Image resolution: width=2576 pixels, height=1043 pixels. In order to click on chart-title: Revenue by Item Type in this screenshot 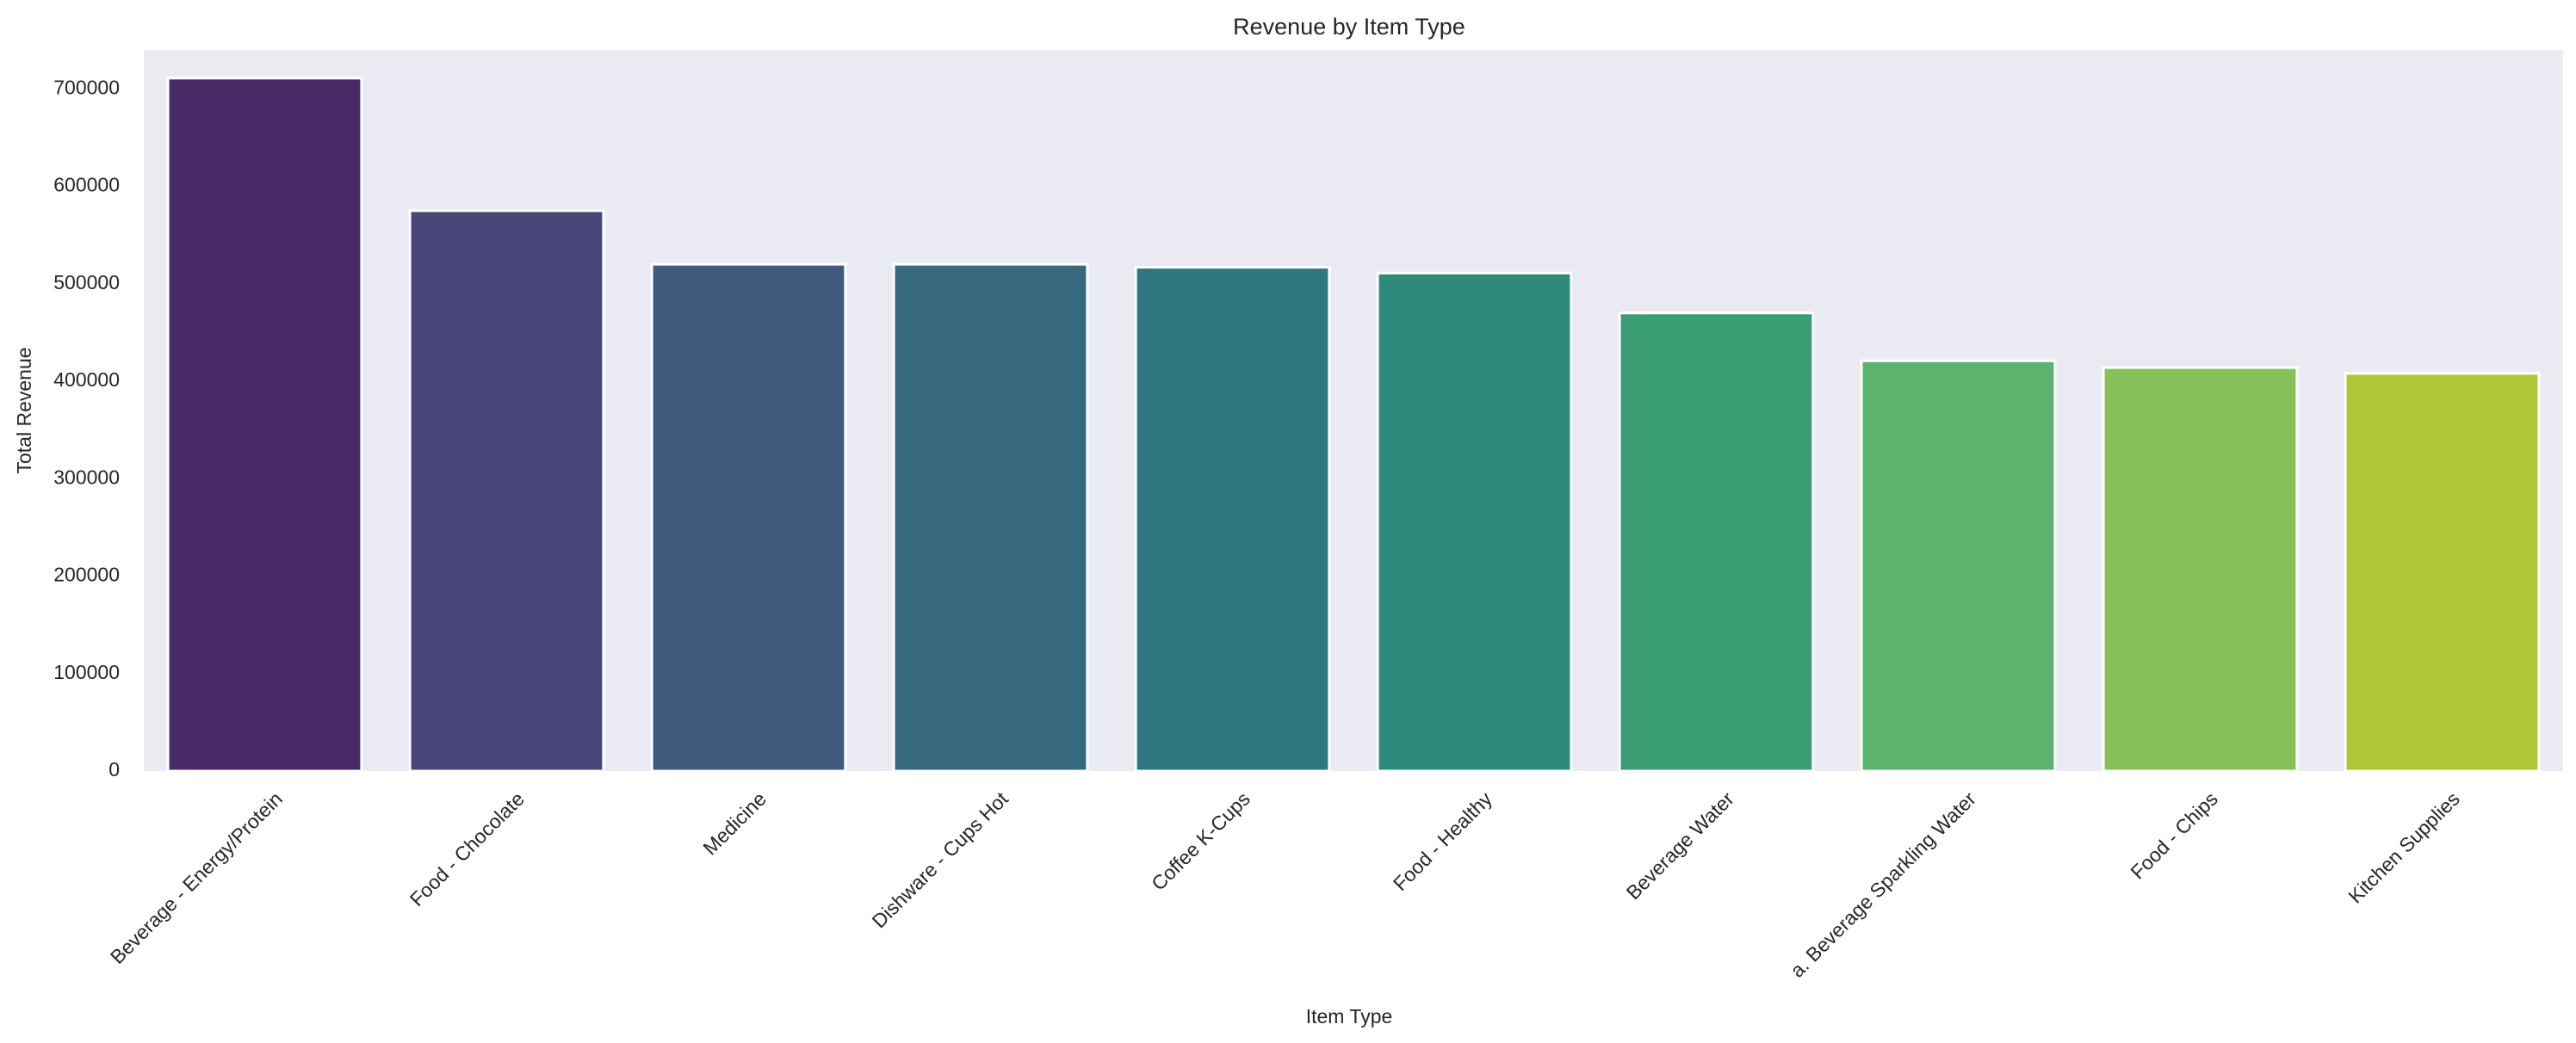, I will do `click(1349, 27)`.